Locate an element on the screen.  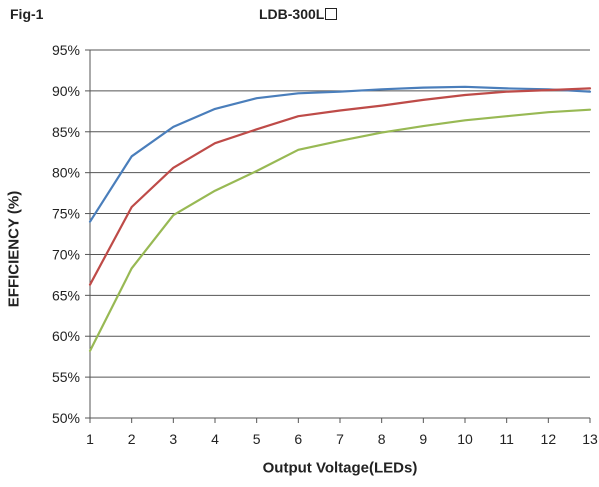
figure-label: Fig-1 is located at coordinates (27, 14).